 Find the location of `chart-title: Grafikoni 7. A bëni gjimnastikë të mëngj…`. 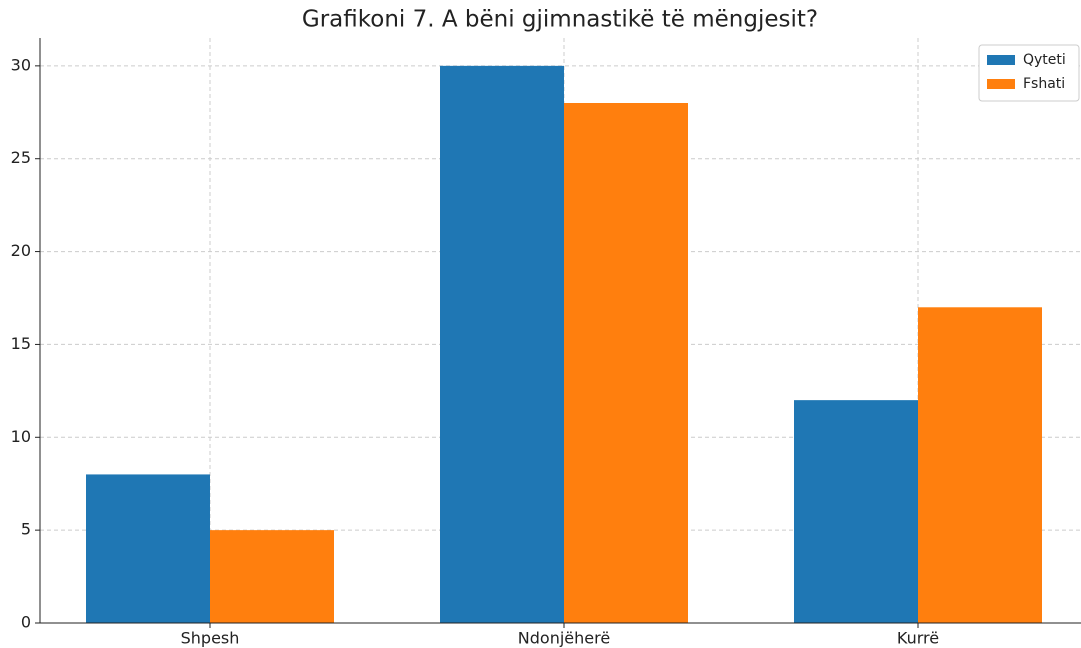

chart-title: Grafikoni 7. A bëni gjimnastikë të mëngj… is located at coordinates (560, 20).